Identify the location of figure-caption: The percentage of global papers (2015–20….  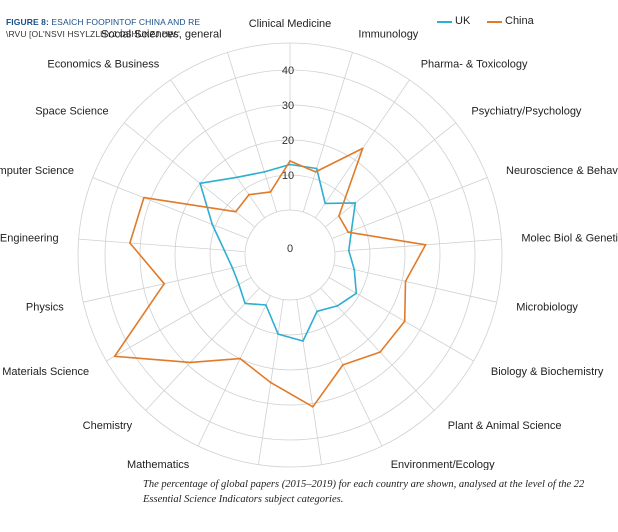
(364, 492).